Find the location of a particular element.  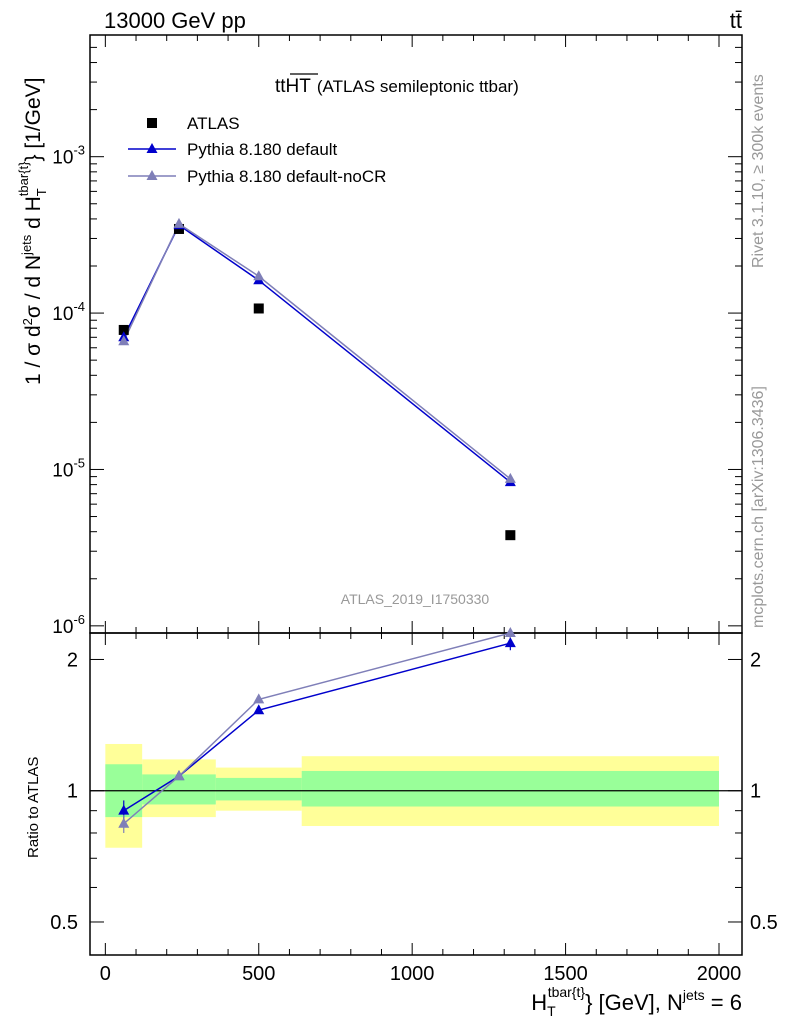

ratio-y-tick-label: 0.5 is located at coordinates (64, 923).